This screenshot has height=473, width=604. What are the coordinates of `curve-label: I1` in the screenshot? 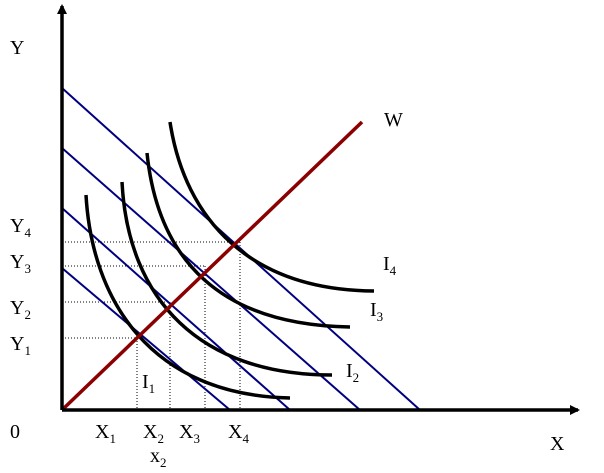 It's located at (148, 383).